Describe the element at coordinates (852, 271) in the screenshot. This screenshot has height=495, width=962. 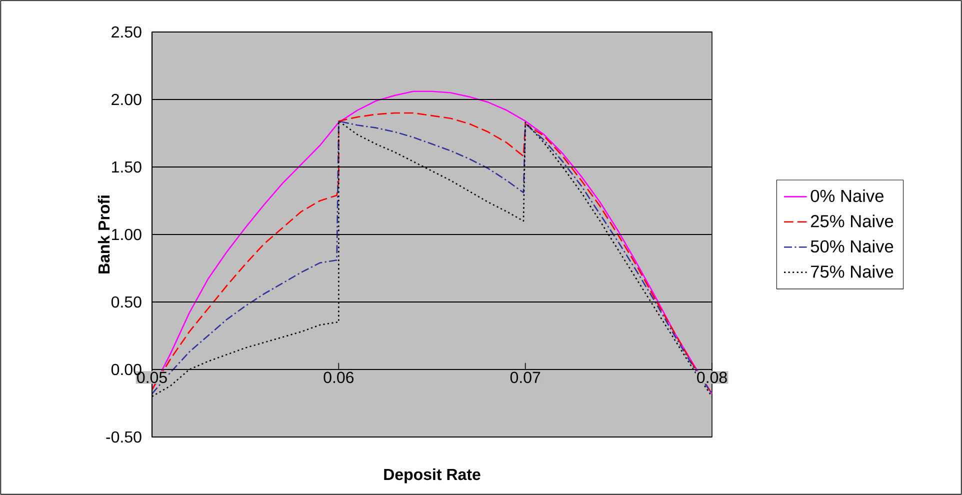
I see `legend-label: 75% Naive` at that location.